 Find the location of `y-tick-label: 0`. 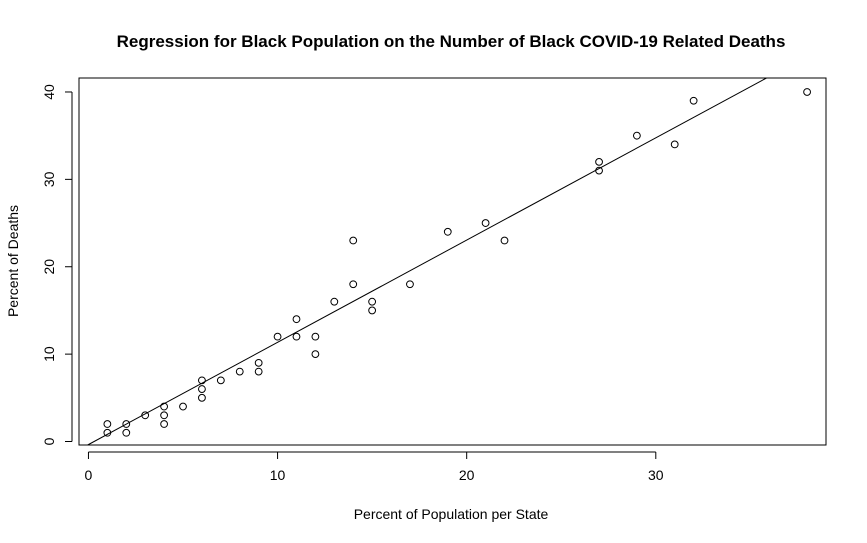

y-tick-label: 0 is located at coordinates (49, 441).